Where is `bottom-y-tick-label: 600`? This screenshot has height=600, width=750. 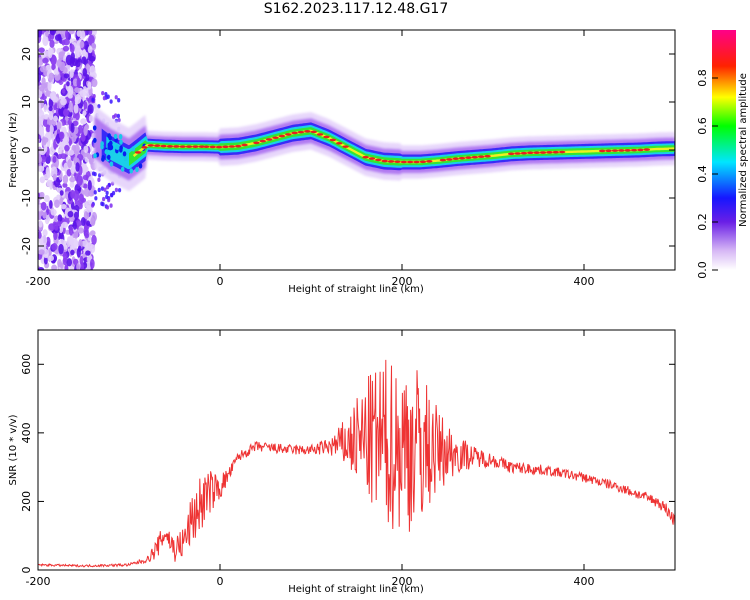
bottom-y-tick-label: 600 is located at coordinates (26, 364).